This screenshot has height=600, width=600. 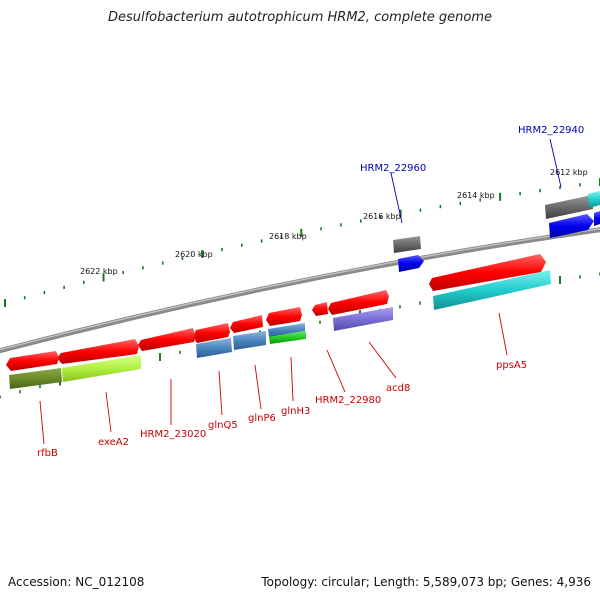 I want to click on gene-label-glnP6: glnP6, so click(x=262, y=418).